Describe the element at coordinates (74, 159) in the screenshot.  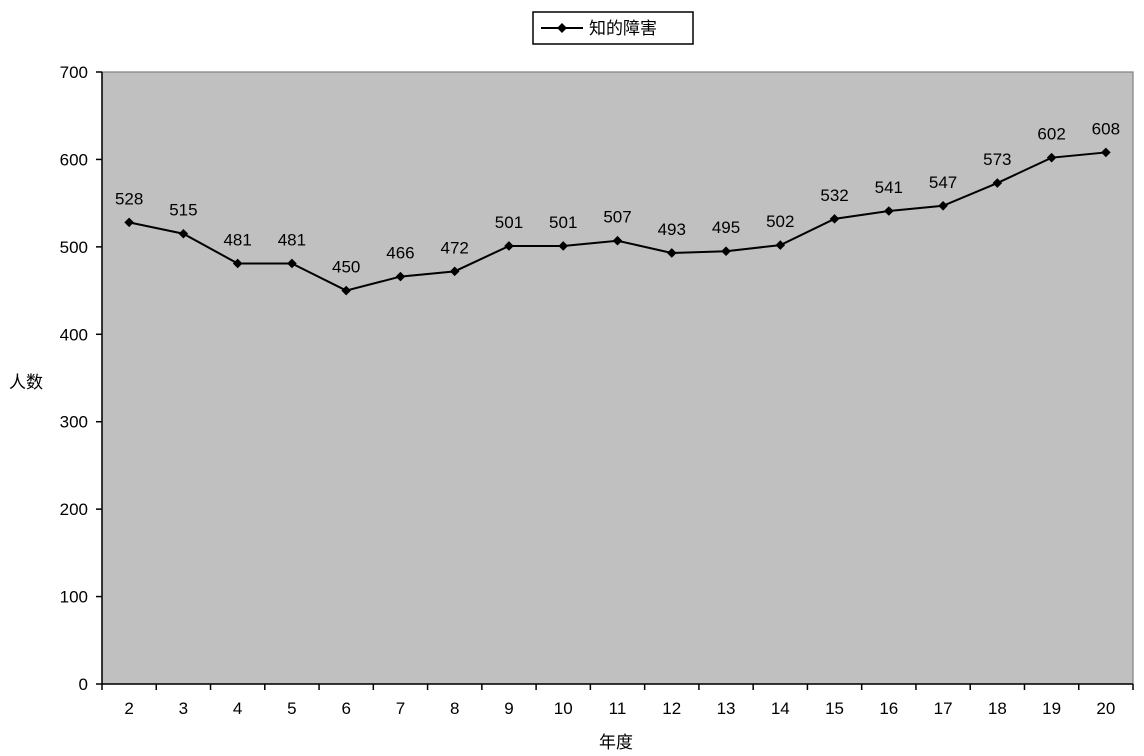
I see `y-tick-label: 600` at that location.